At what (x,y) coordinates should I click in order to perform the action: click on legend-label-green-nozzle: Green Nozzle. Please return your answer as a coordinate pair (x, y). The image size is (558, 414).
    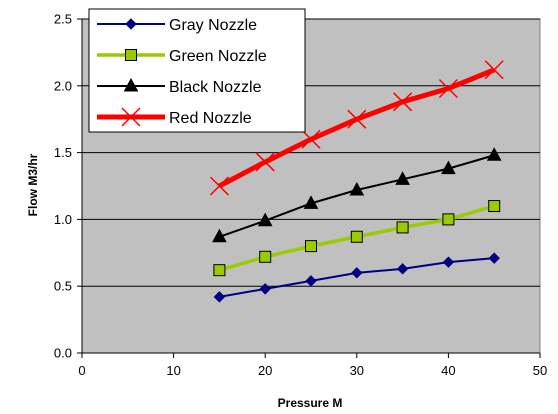
    Looking at the image, I should click on (218, 56).